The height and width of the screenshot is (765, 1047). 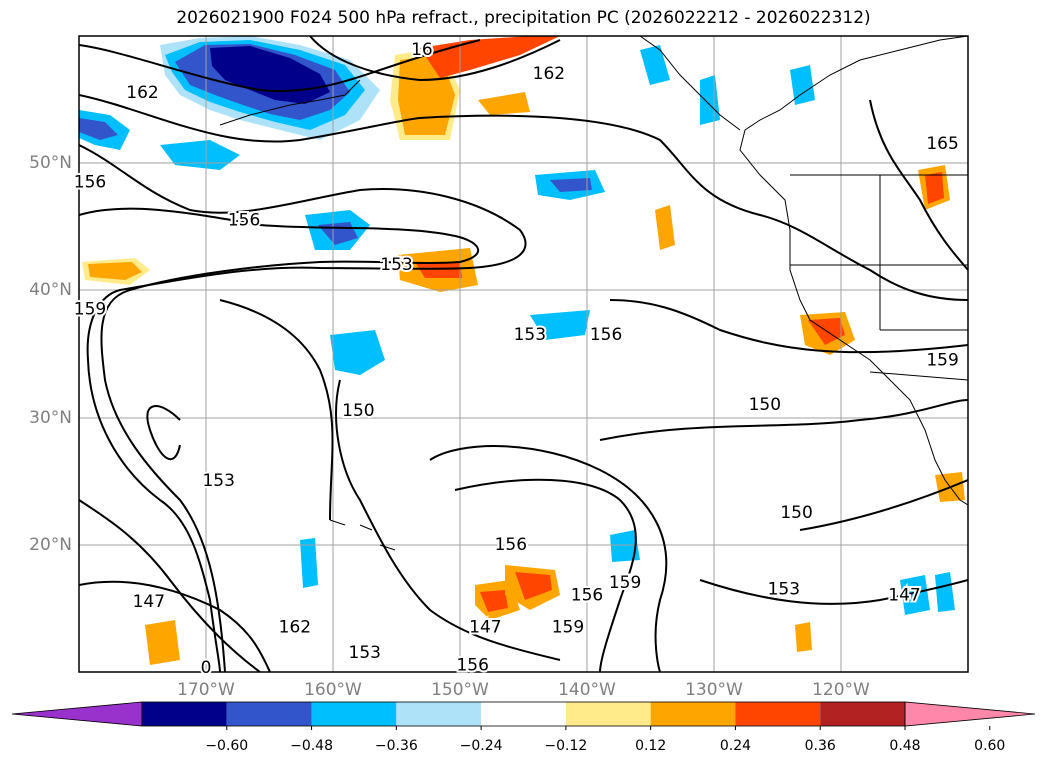 What do you see at coordinates (311, 746) in the screenshot?
I see `colorbar-tick-label: −0.48` at bounding box center [311, 746].